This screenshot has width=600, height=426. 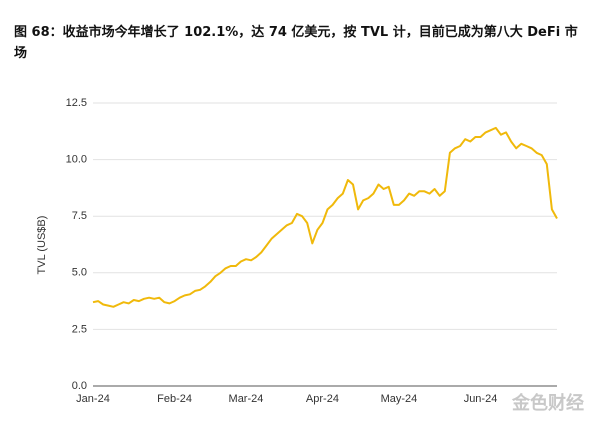 I want to click on x-tick-label: Mar-24, so click(x=246, y=399).